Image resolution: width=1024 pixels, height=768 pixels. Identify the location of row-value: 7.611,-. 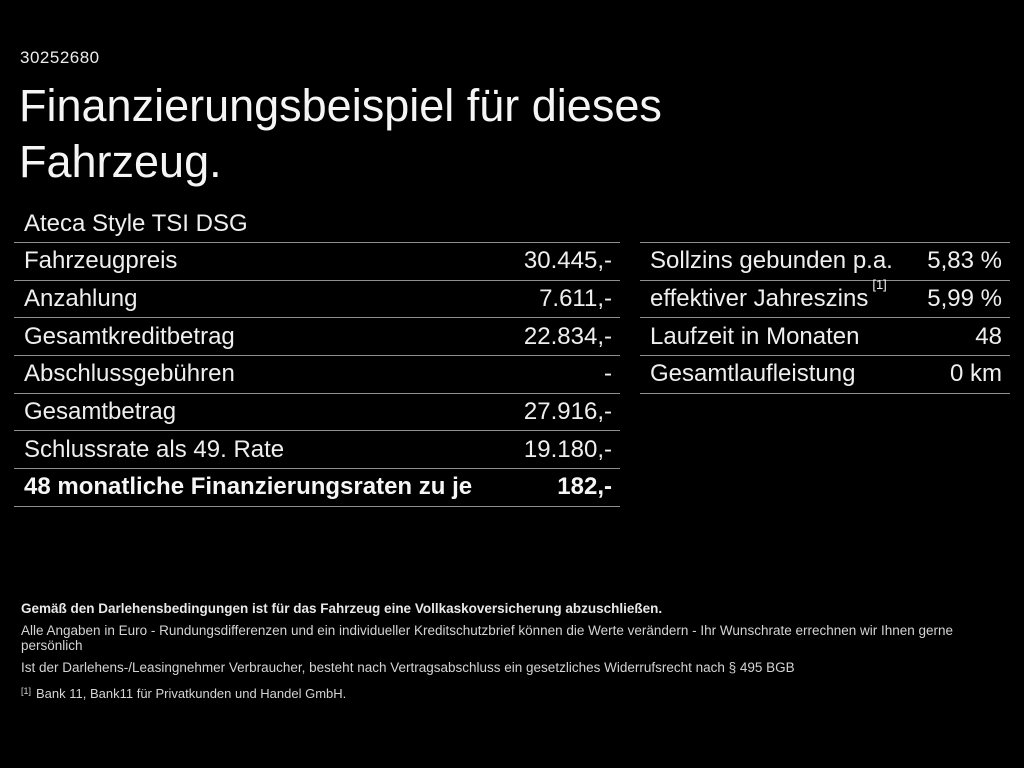
(575, 299).